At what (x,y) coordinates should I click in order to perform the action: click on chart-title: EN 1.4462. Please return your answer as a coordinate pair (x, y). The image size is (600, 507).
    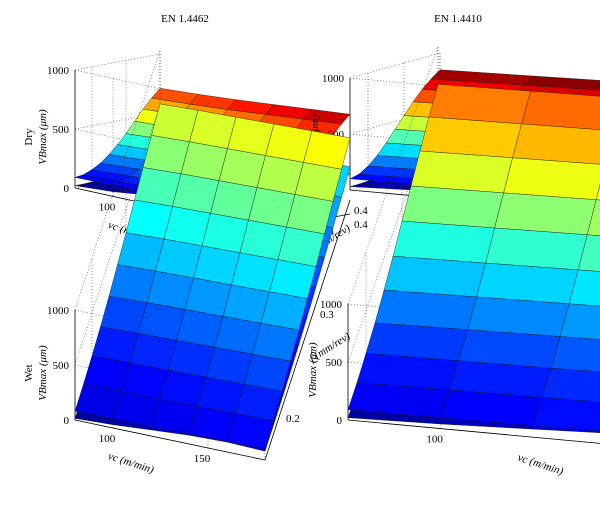
    Looking at the image, I should click on (185, 19).